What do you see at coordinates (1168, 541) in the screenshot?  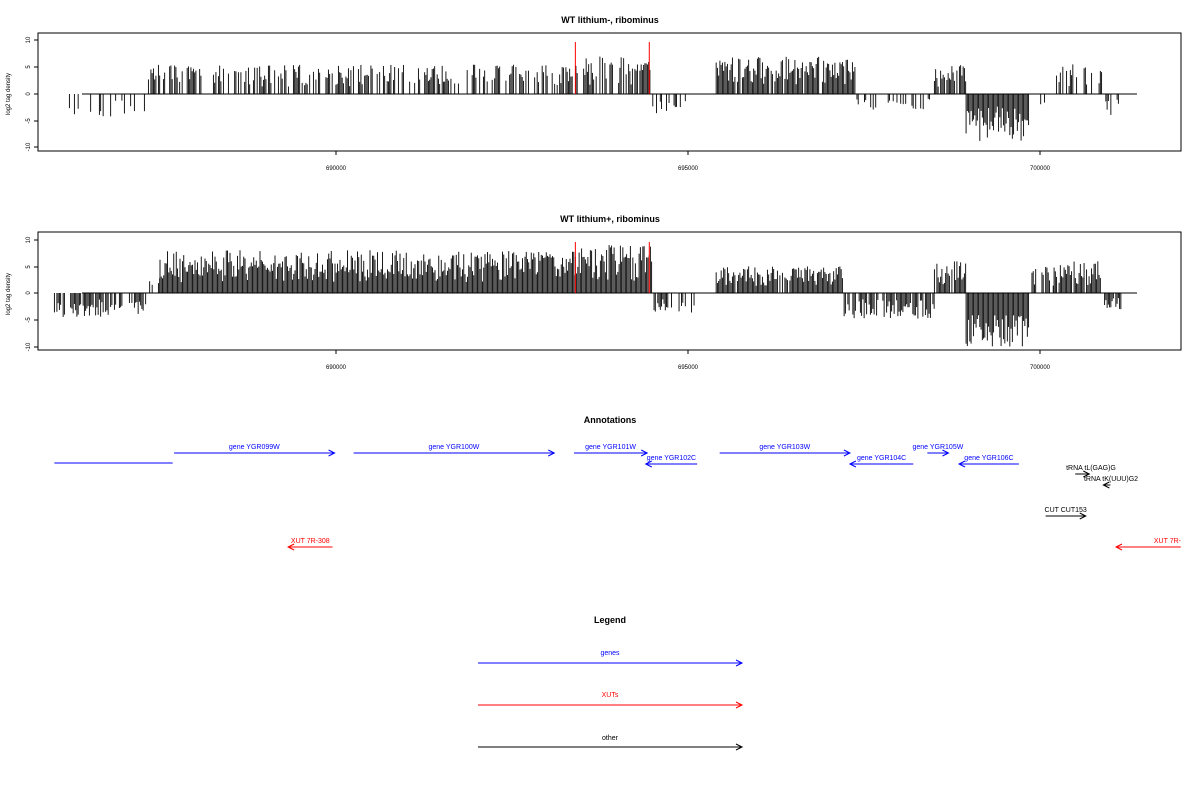 I see `feature-label: XUT 7R-` at bounding box center [1168, 541].